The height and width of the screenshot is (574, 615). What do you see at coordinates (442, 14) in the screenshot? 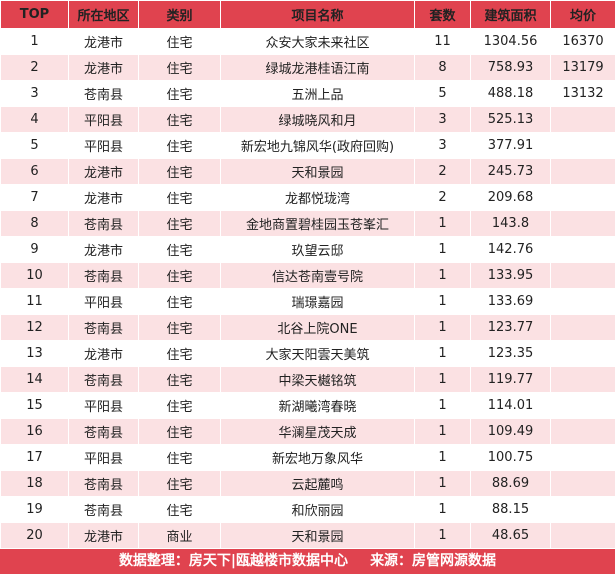
I see `header-units: 套数` at bounding box center [442, 14].